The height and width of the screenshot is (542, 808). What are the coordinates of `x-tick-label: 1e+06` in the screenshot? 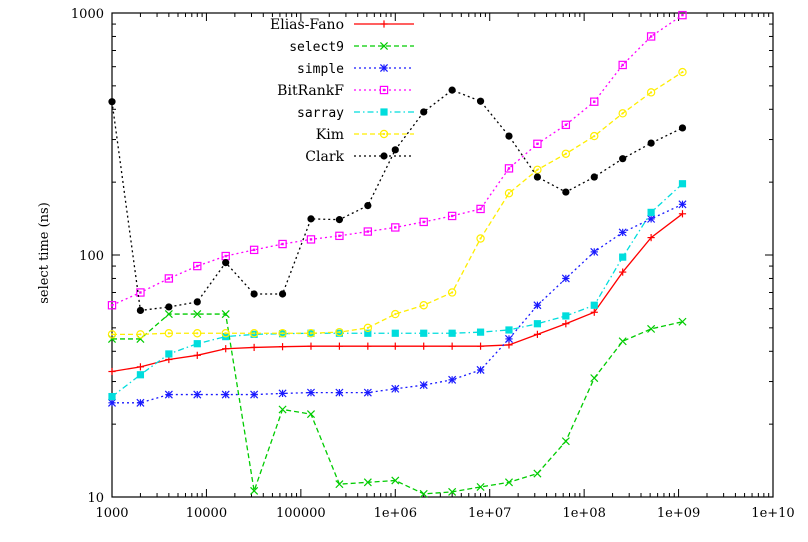 It's located at (395, 513).